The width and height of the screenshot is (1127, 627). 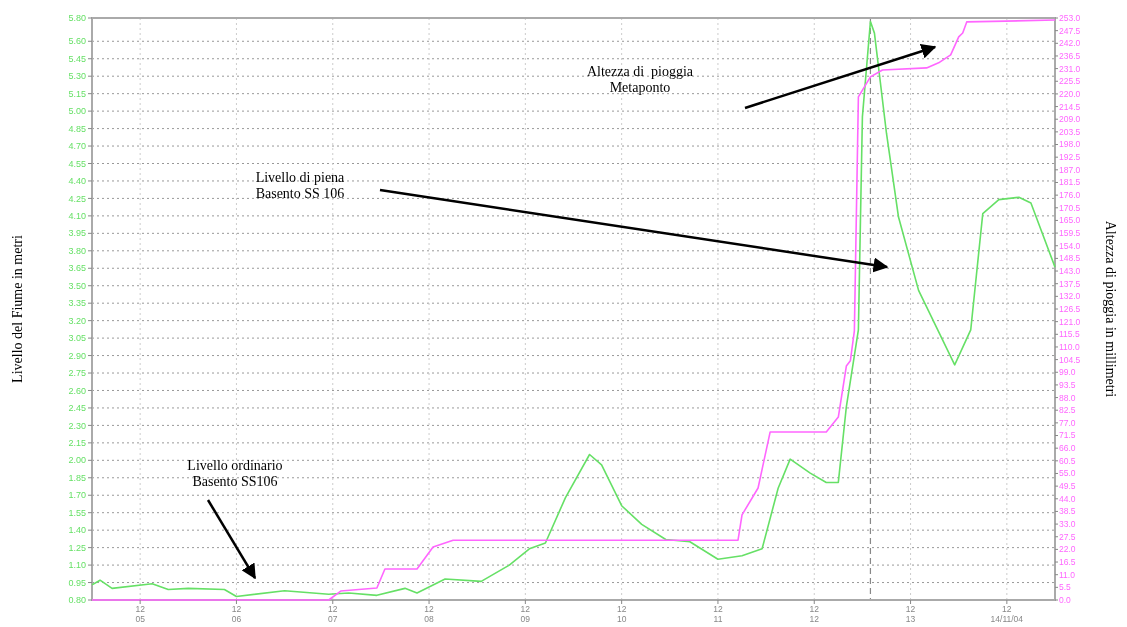 What do you see at coordinates (77, 285) in the screenshot?
I see `y-tick-label: 3.50` at bounding box center [77, 285].